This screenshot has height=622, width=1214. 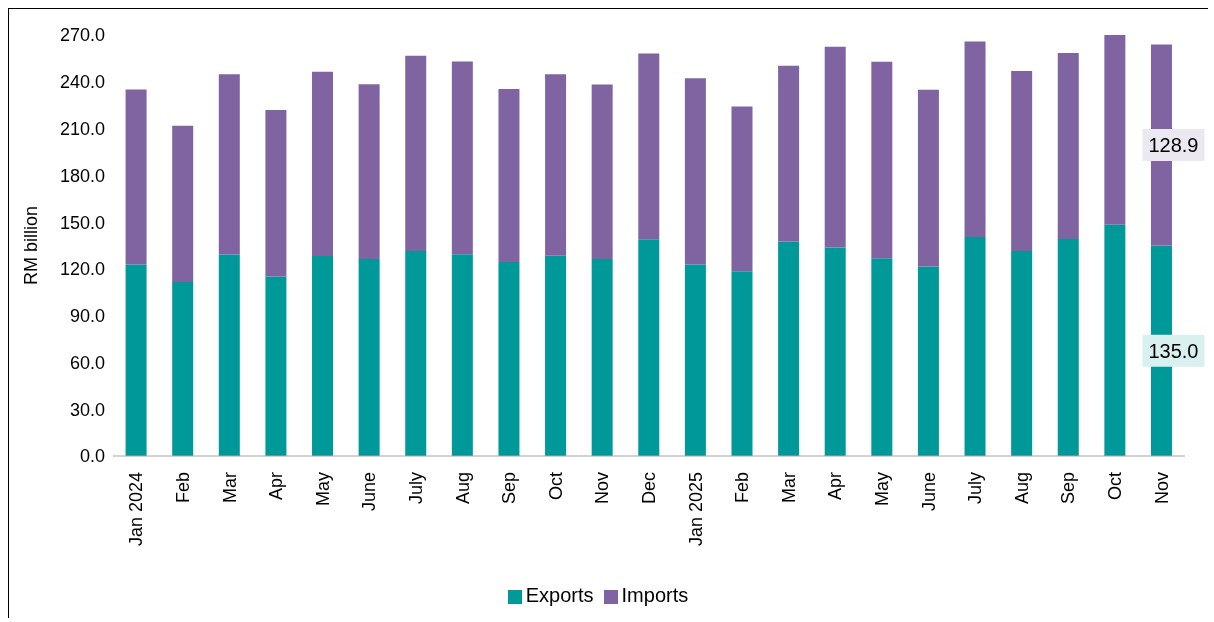 I want to click on y-tick-label: 240.0, so click(x=82, y=82).